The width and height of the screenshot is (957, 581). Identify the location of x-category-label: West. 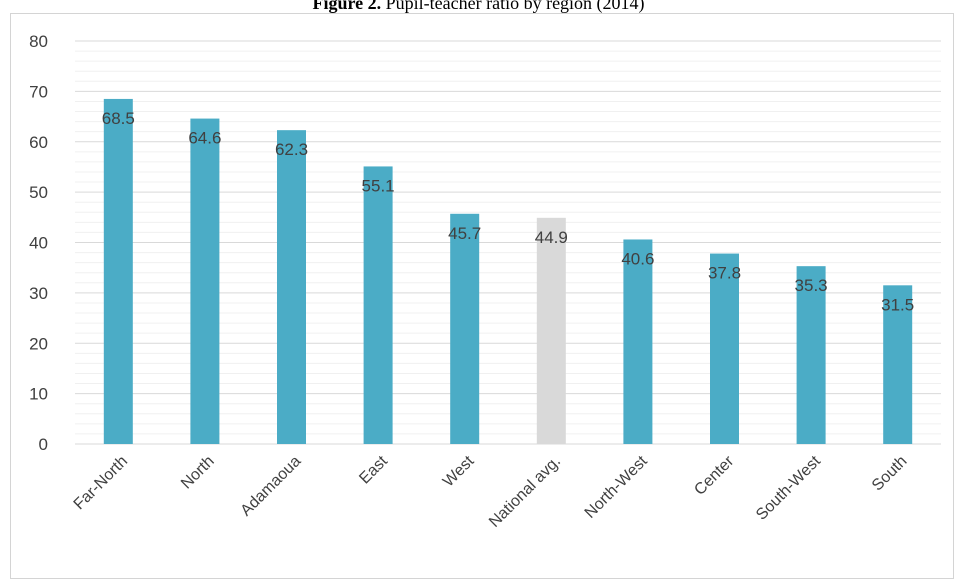
(459, 471).